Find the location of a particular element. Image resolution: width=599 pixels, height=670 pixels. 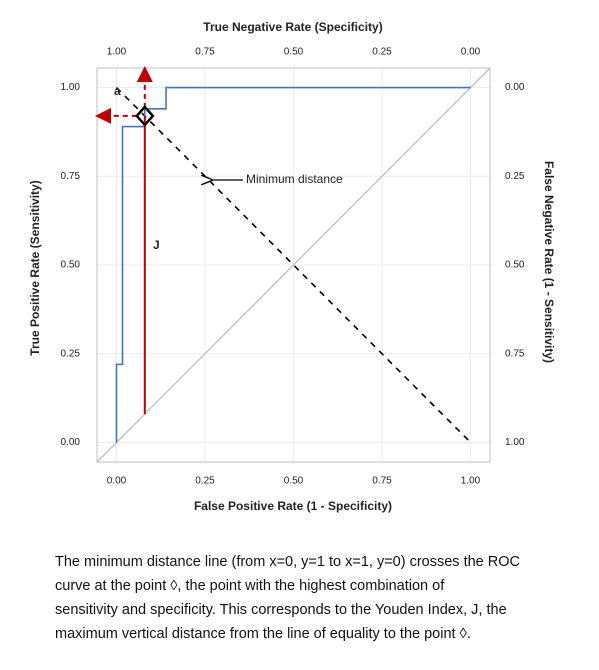

x-tick-label: 0.50 is located at coordinates (294, 481).